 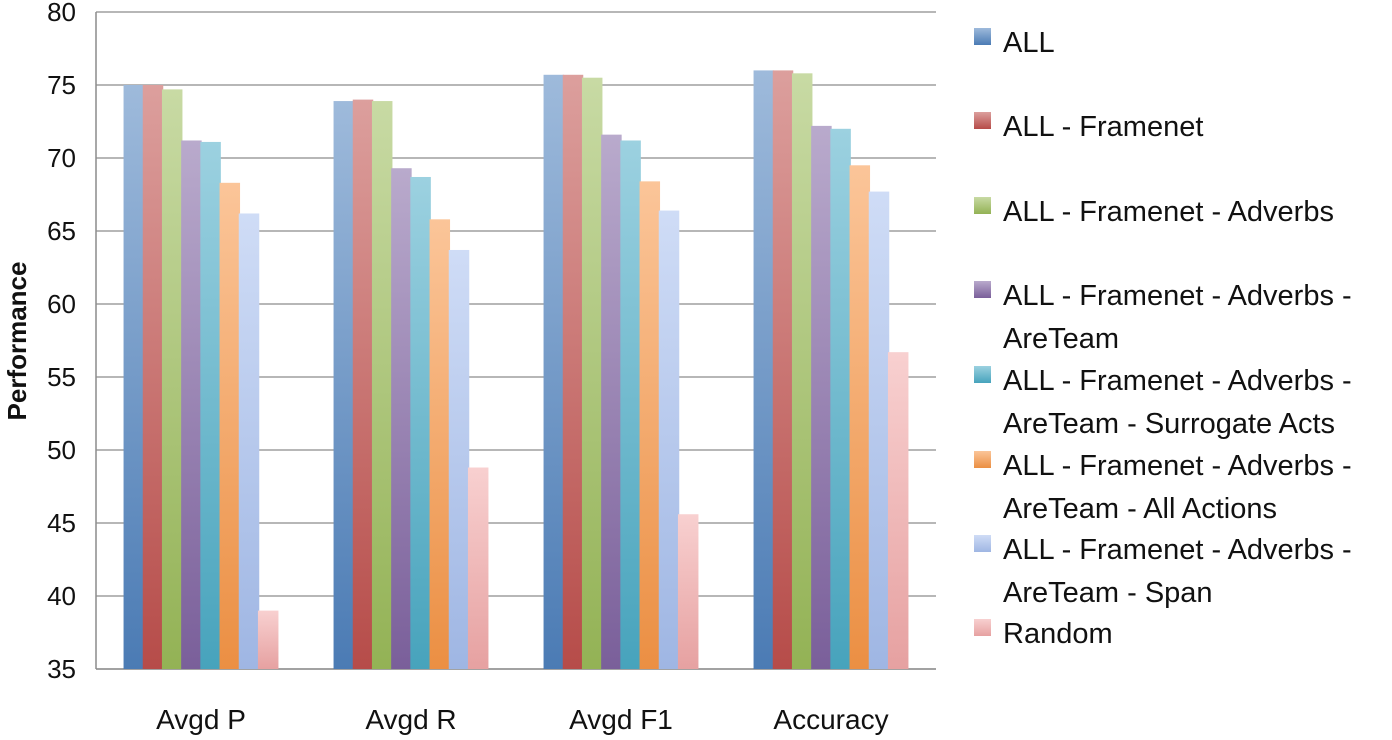 What do you see at coordinates (1140, 509) in the screenshot?
I see `legend-label: AreTeam - All Actions` at bounding box center [1140, 509].